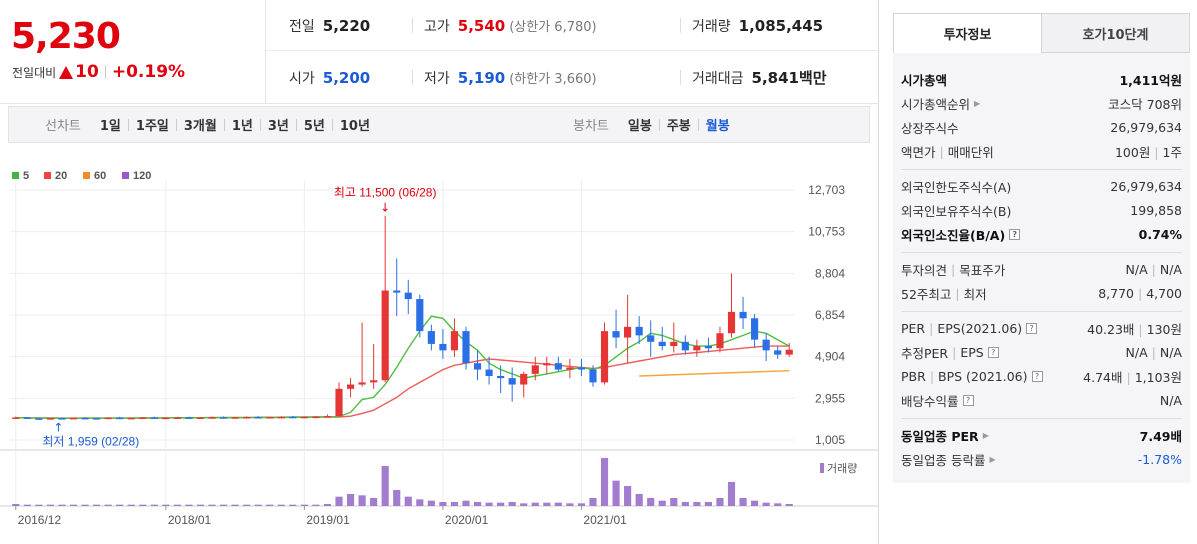 Image resolution: width=1197 pixels, height=544 pixels. Describe the element at coordinates (110, 126) in the screenshot. I see `tab-line-0: 1일` at that location.